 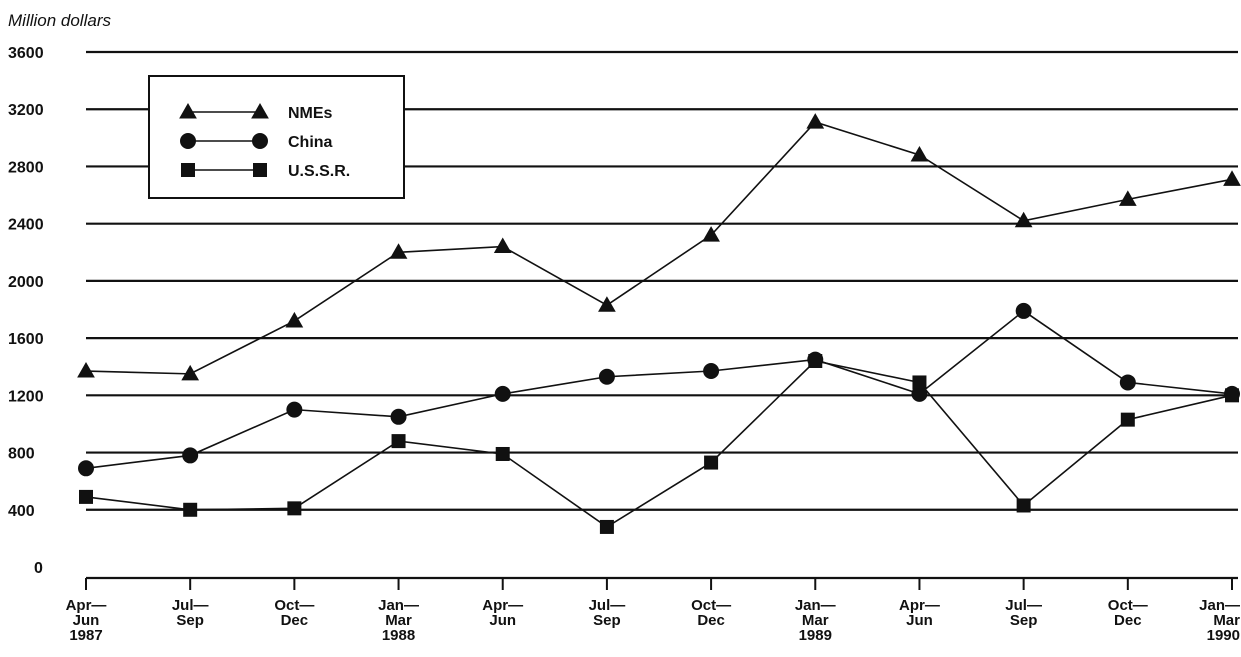 I want to click on y-tick-labels: 0 400 800 1200 1600 2000 2400 2800 3200 3600, so click(x=26, y=311).